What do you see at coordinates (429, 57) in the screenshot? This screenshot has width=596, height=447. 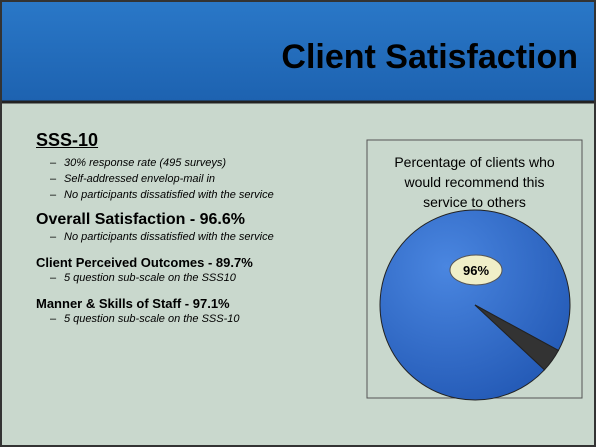 I see `slide-title: Client Satisfaction` at bounding box center [429, 57].